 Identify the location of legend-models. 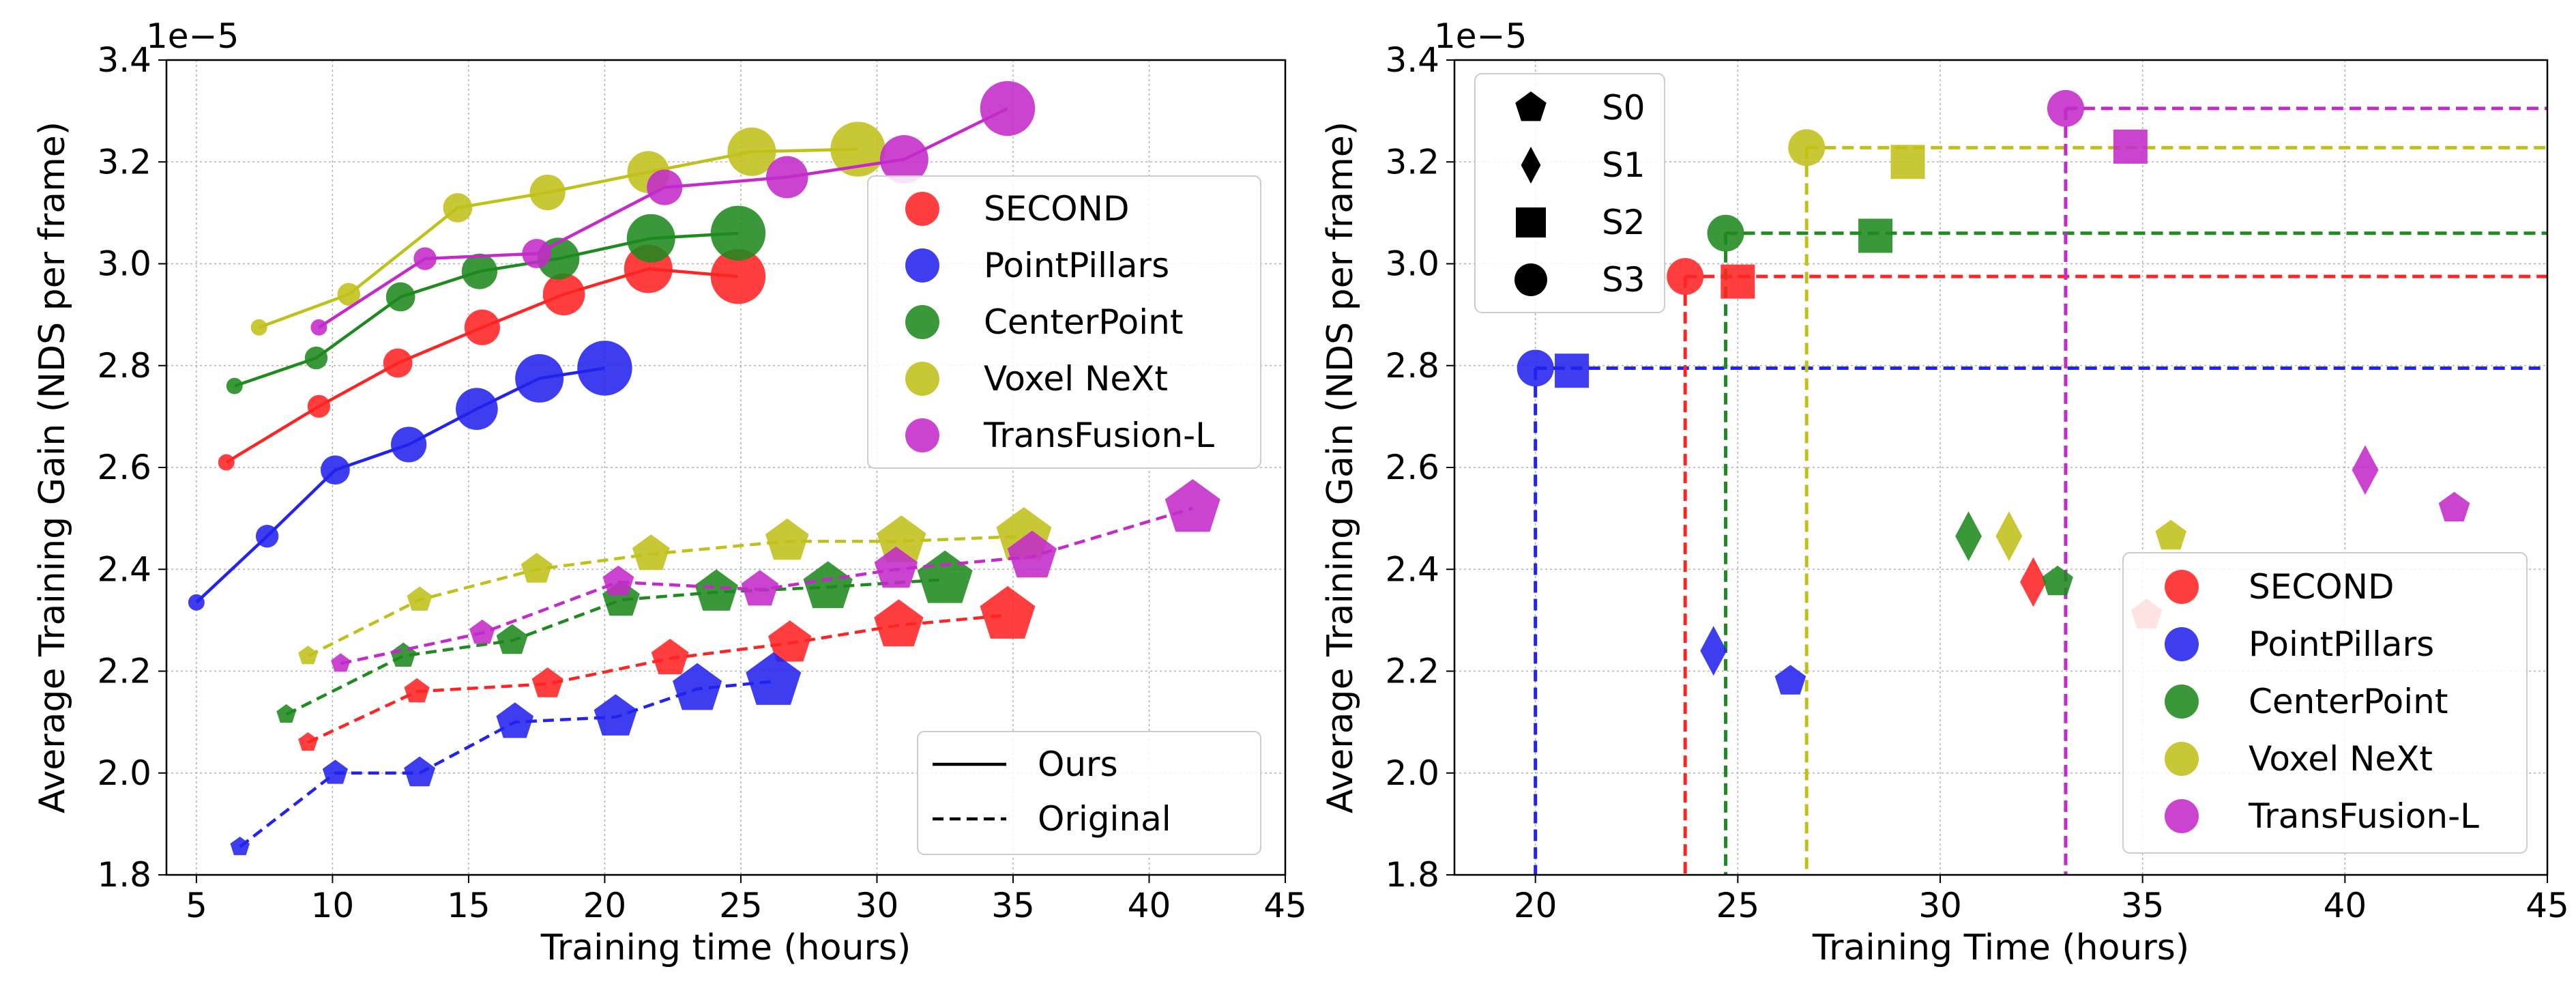
(2325, 703).